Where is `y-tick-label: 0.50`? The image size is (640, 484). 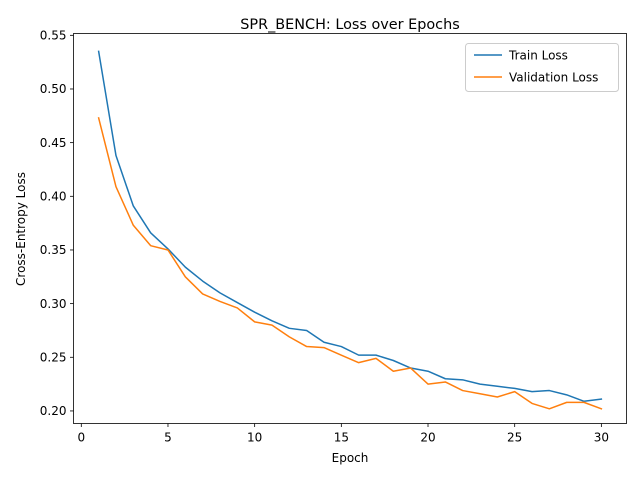 y-tick-label: 0.50 is located at coordinates (53, 89).